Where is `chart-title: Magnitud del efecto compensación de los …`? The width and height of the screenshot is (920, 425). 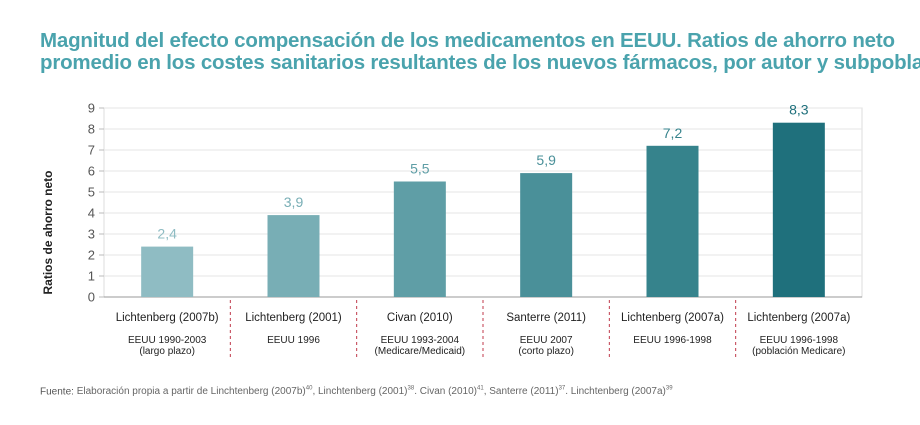 chart-title: Magnitud del efecto compensación de los … is located at coordinates (480, 51).